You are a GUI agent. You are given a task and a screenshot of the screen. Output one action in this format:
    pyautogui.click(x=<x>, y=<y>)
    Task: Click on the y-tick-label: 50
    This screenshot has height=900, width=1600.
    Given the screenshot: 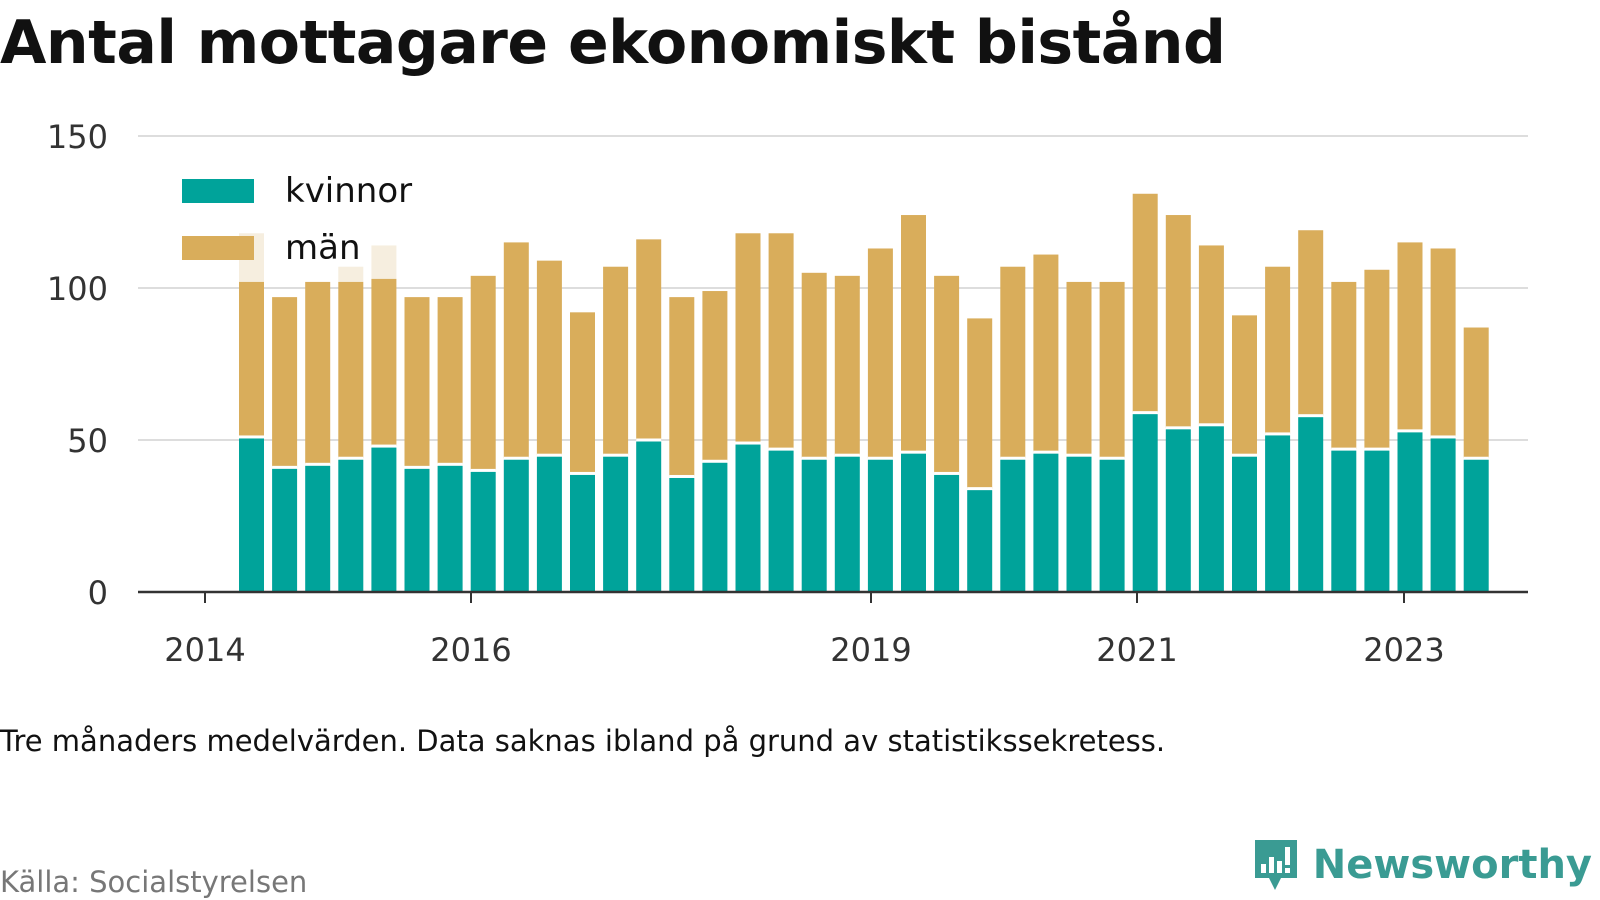 What is the action you would take?
    pyautogui.click(x=87, y=441)
    